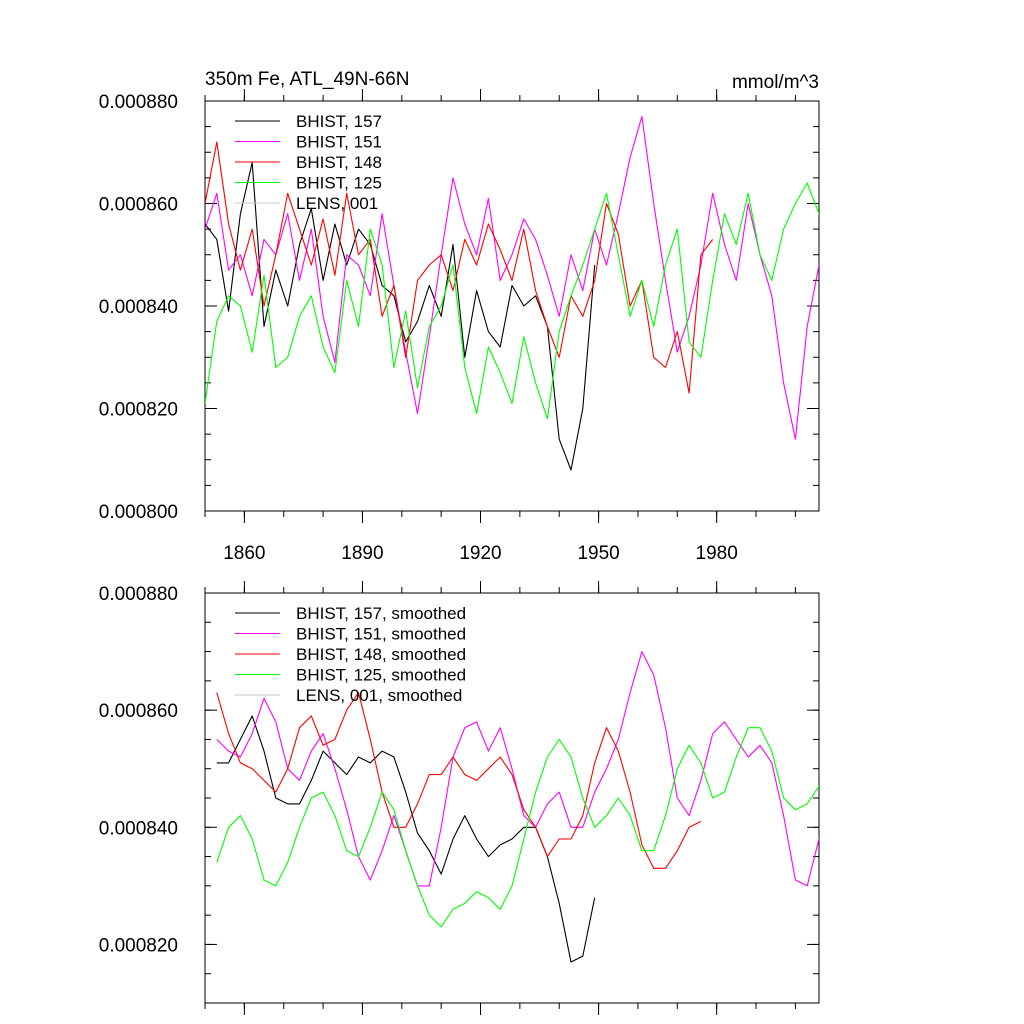  I want to click on units-label: mmol/m^3, so click(775, 82).